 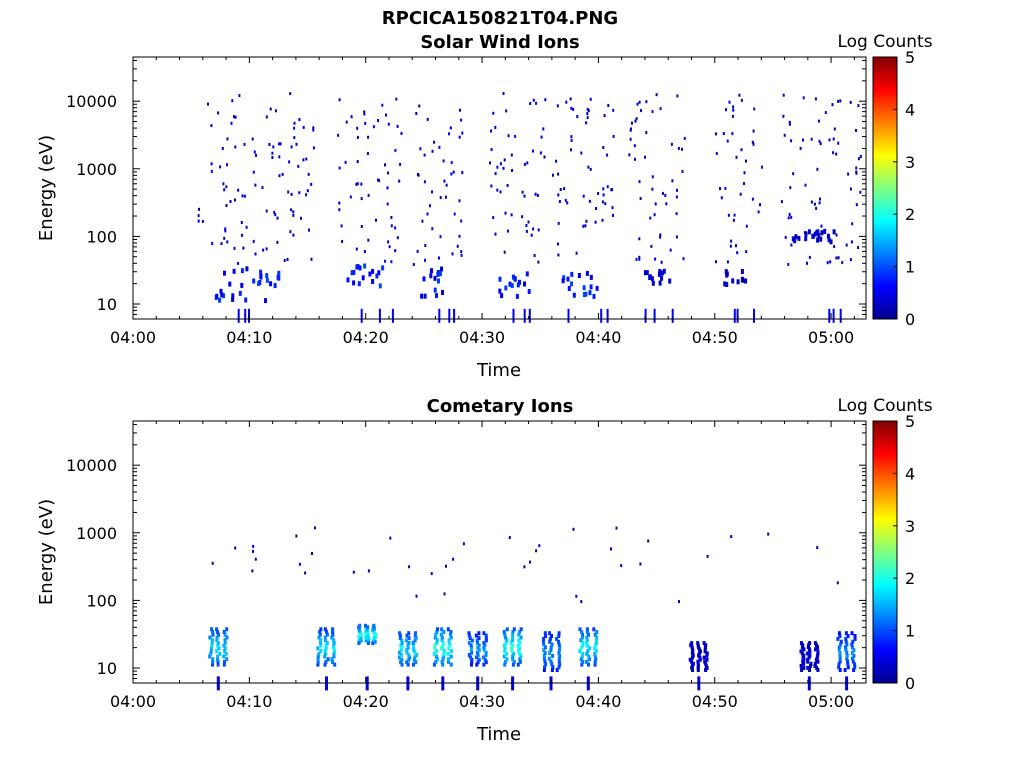 I want to click on colorbar-tick-label: 2, so click(x=910, y=578).